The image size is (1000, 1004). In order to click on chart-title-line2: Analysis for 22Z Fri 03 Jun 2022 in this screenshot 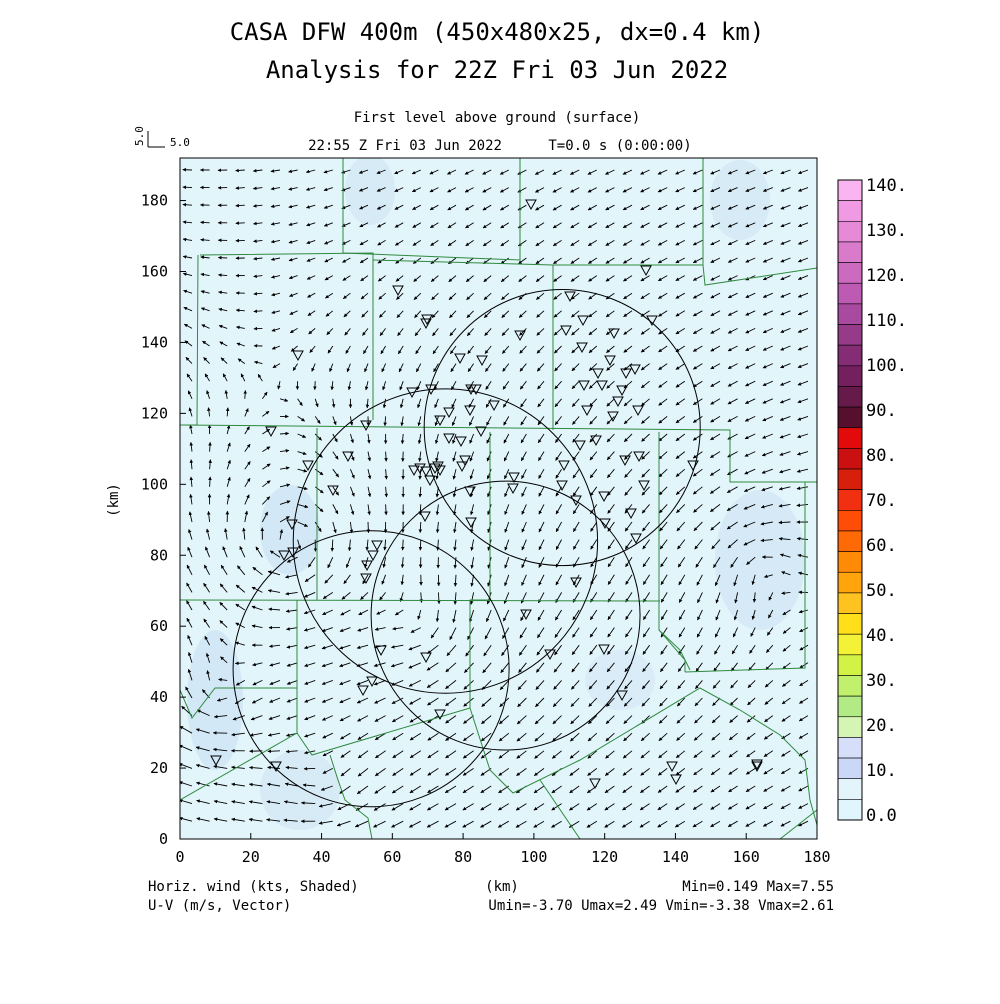, I will do `click(497, 70)`.